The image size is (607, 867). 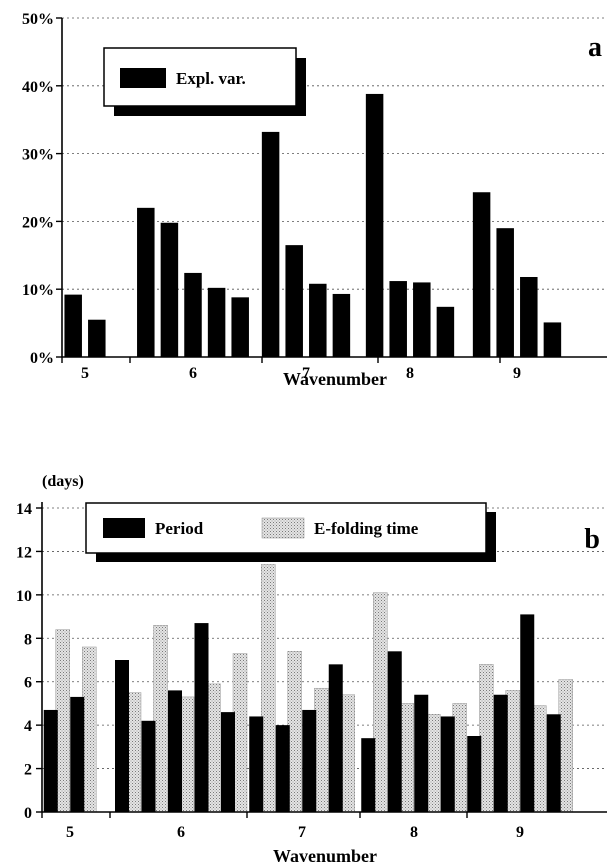 What do you see at coordinates (42, 358) in the screenshot?
I see `y-tick-label: 0%` at bounding box center [42, 358].